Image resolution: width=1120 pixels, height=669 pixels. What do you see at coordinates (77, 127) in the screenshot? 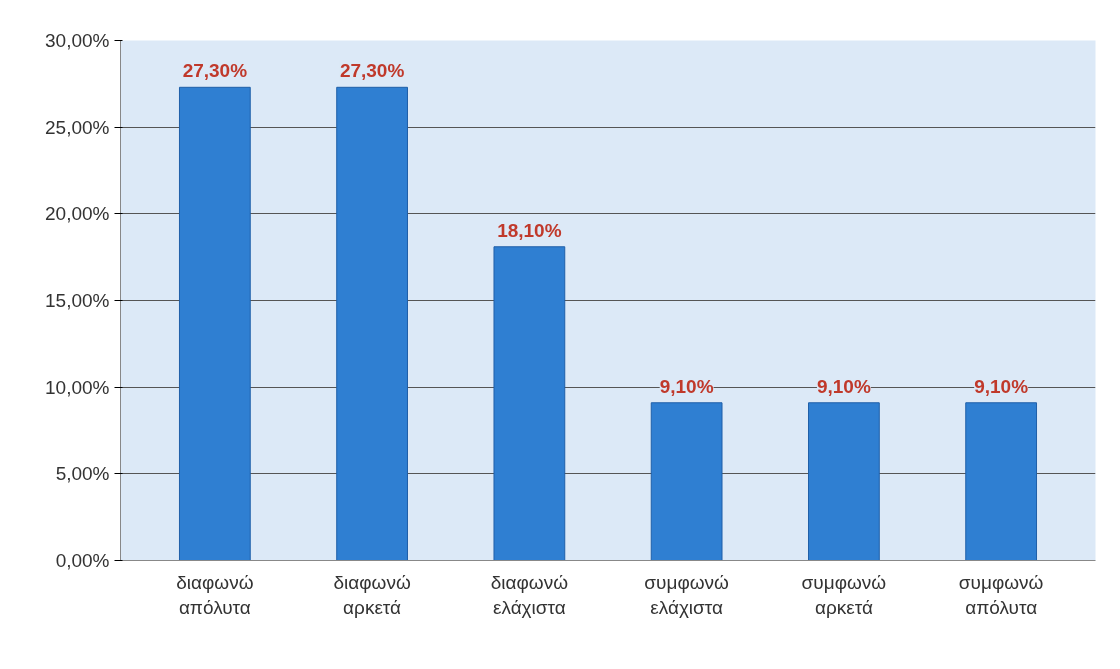
I see `y-tick-label: 25,00%` at bounding box center [77, 127].